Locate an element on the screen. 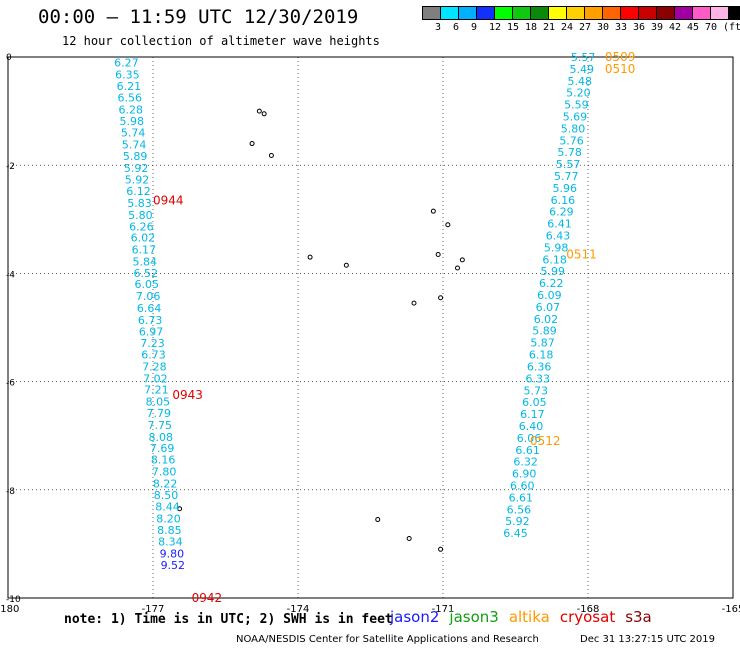 Image resolution: width=740 pixels, height=650 pixels. swh-value: 6.22 is located at coordinates (551, 283).